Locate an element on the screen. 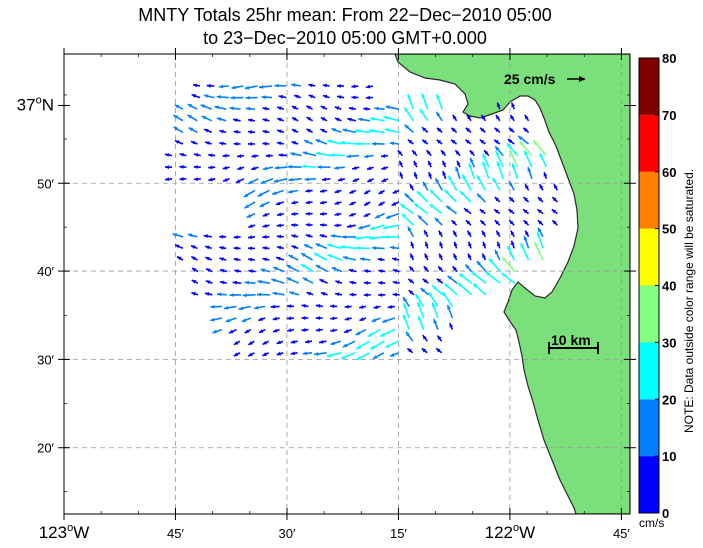  scale-bar: 10 km is located at coordinates (573, 343).